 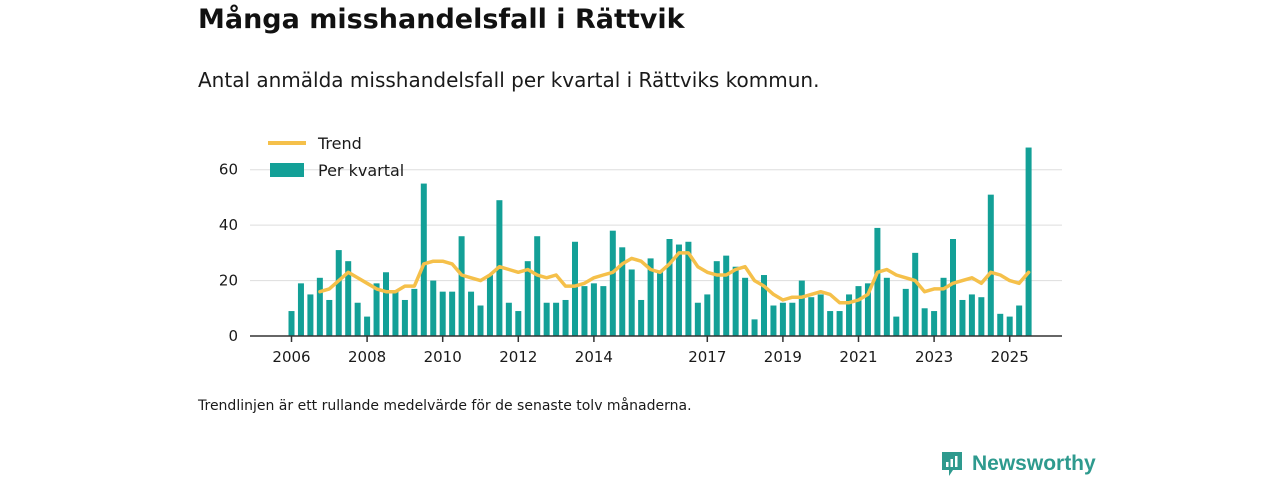 What do you see at coordinates (707, 357) in the screenshot?
I see `x-tick-label: 2017` at bounding box center [707, 357].